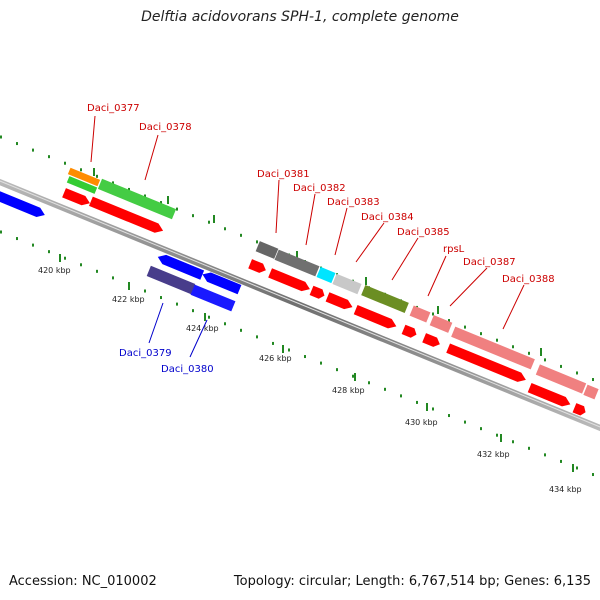 This screenshot has height=600, width=600. Describe the element at coordinates (493, 454) in the screenshot. I see `scale-label: 432 kbp` at that location.